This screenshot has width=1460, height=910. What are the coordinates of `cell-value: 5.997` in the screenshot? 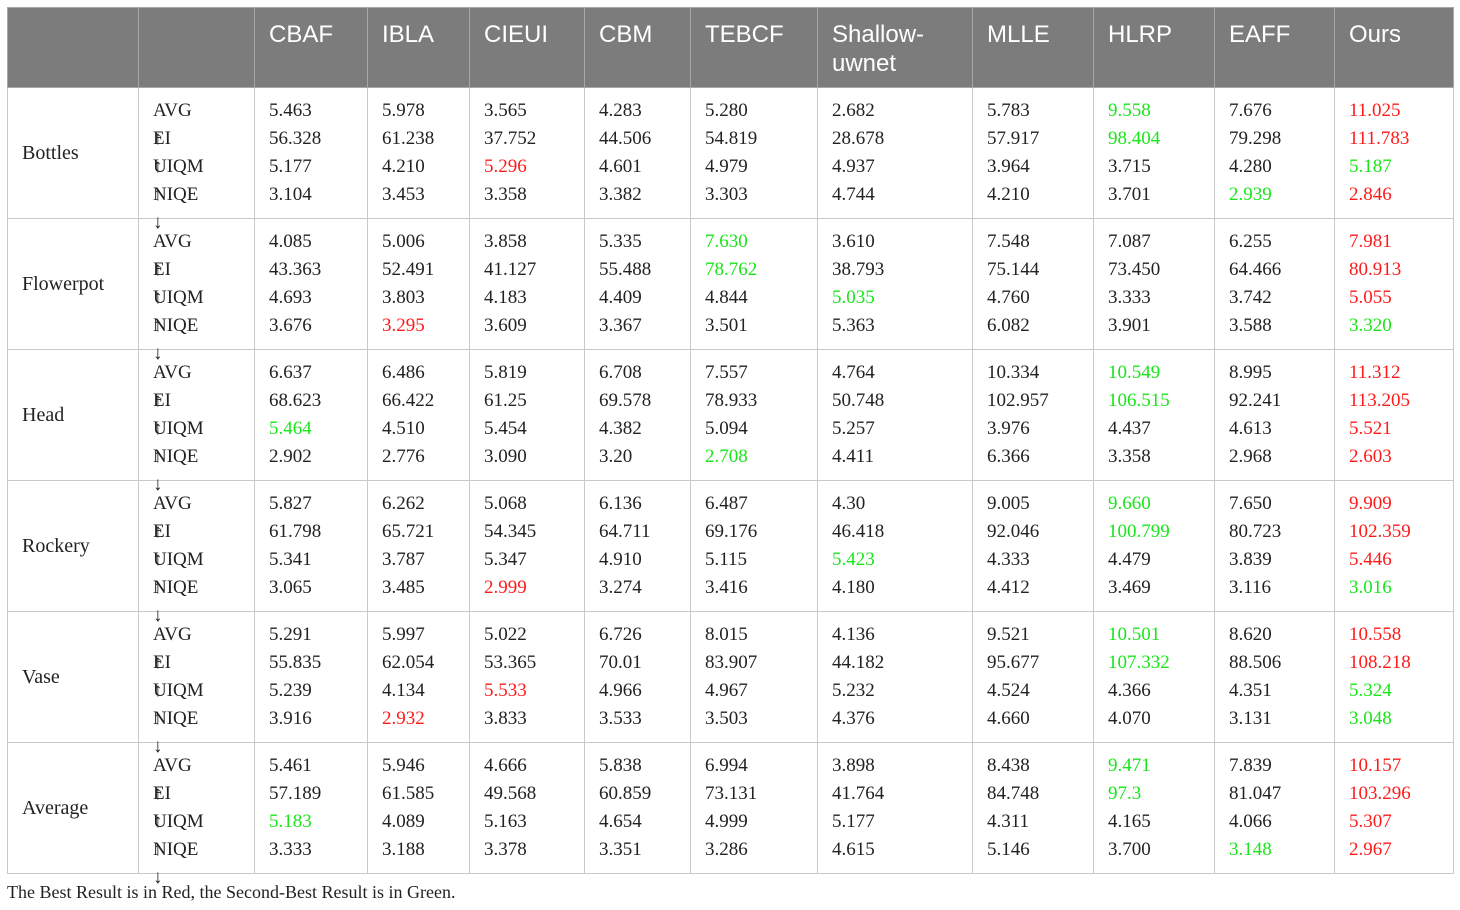 It's located at (403, 635).